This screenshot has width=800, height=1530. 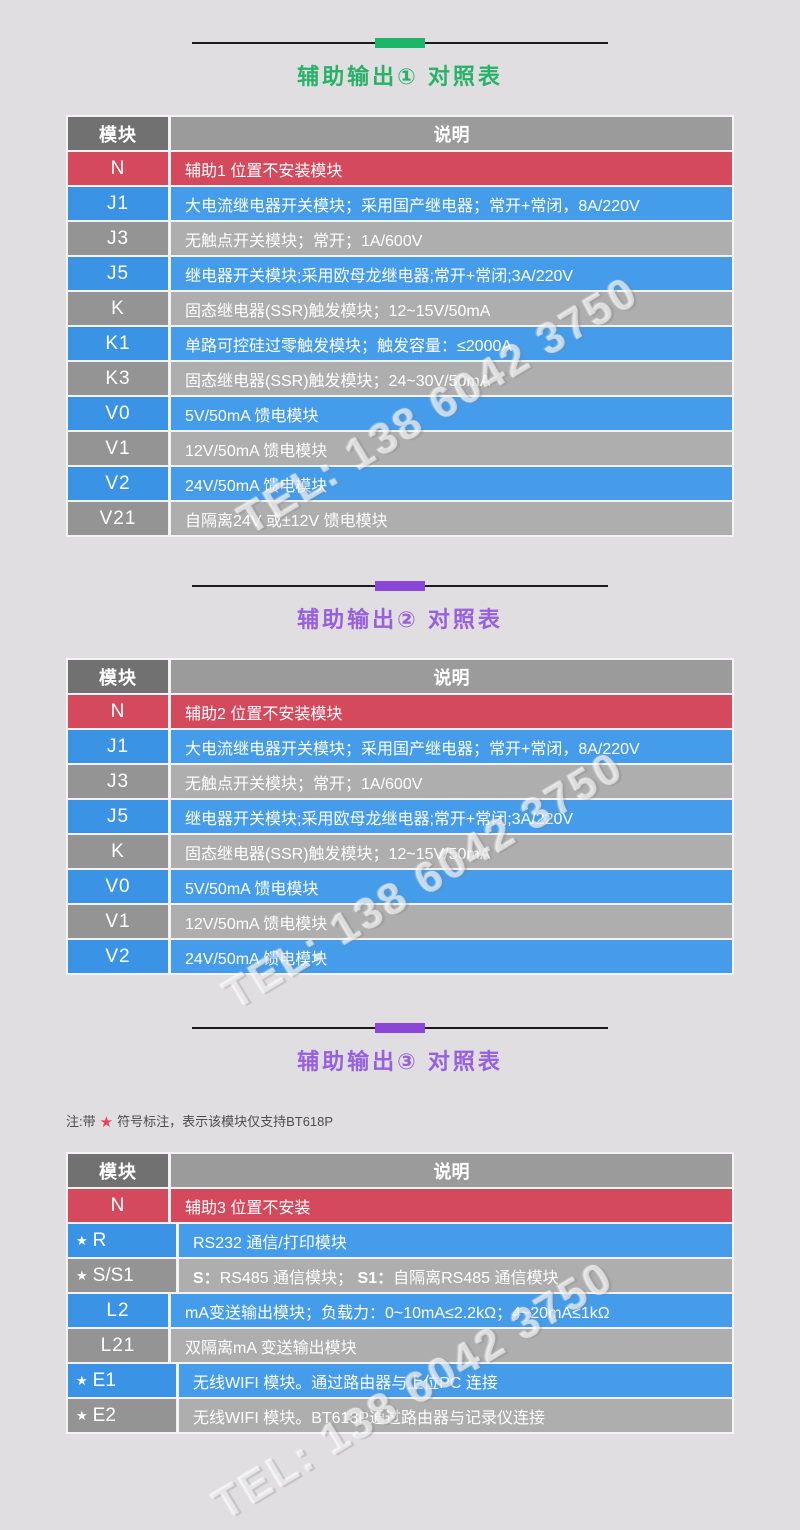 I want to click on module-cell: ★ S/S1, so click(x=123, y=1275).